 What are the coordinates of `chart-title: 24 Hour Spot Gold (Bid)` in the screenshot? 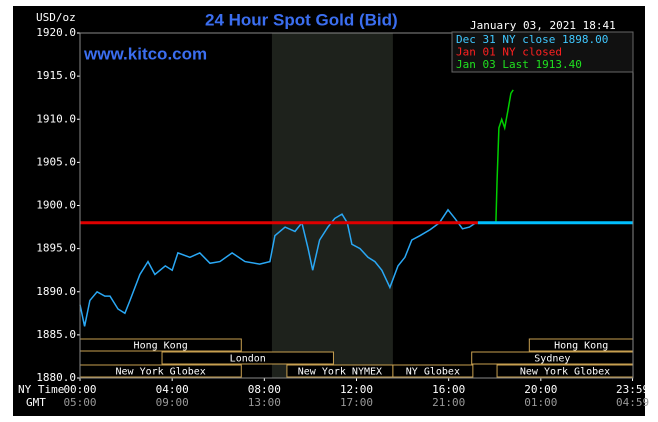 It's located at (301, 19).